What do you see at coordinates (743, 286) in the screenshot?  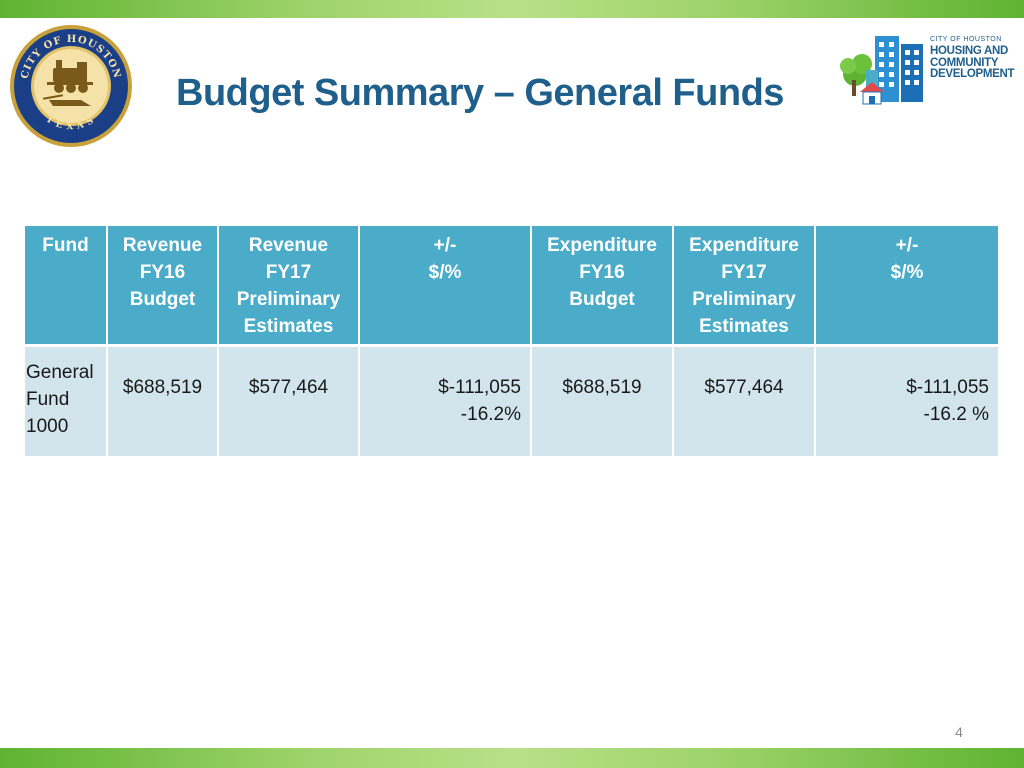 I see `header-expenditure-fy17: Expenditure FY17 Preliminary Estimates` at bounding box center [743, 286].